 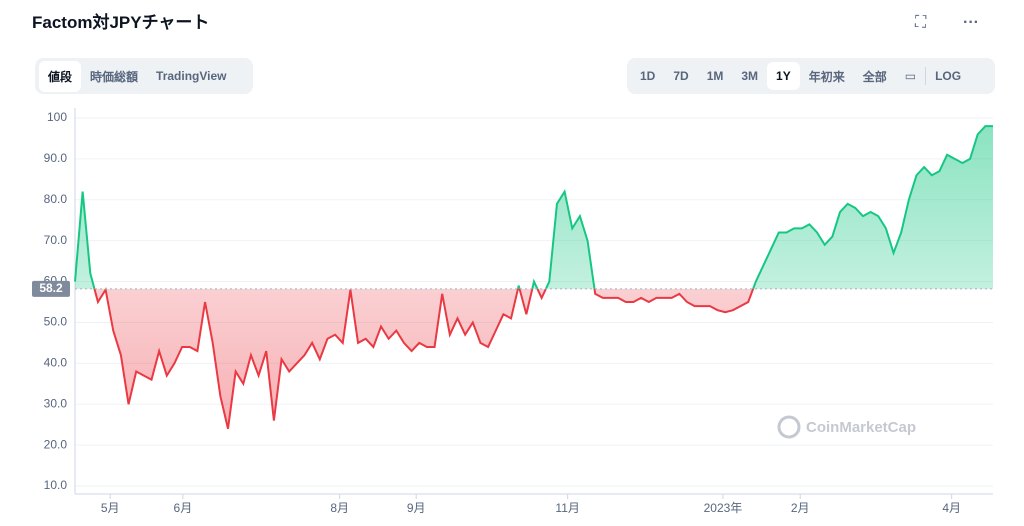 What do you see at coordinates (874, 76) in the screenshot?
I see `range: 全部` at bounding box center [874, 76].